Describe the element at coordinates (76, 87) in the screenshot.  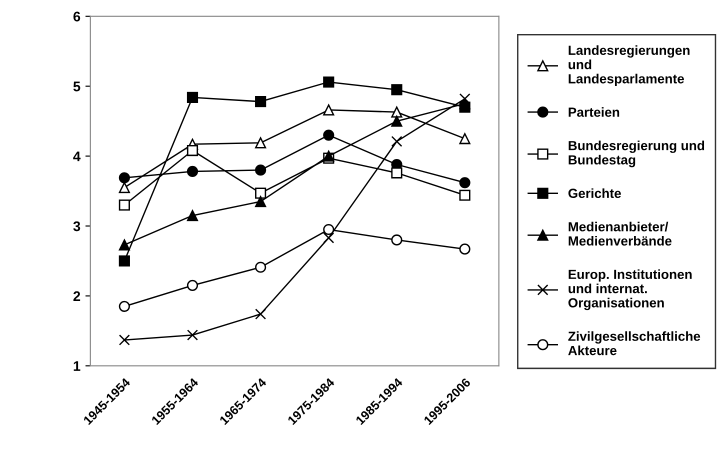
I see `y-tick-label: 5` at that location.